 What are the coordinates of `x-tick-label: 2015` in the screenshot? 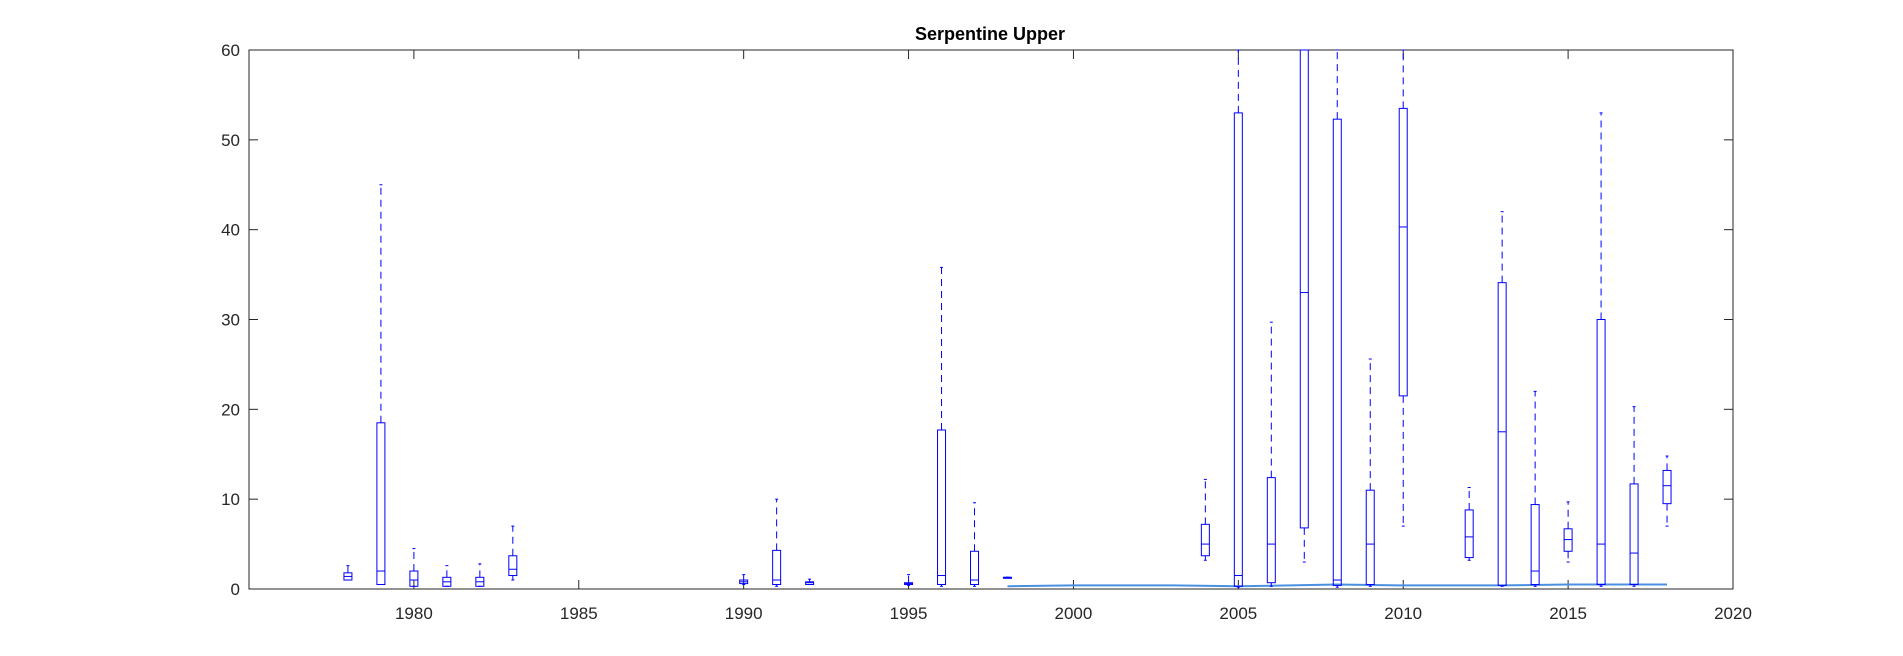 It's located at (1568, 613).